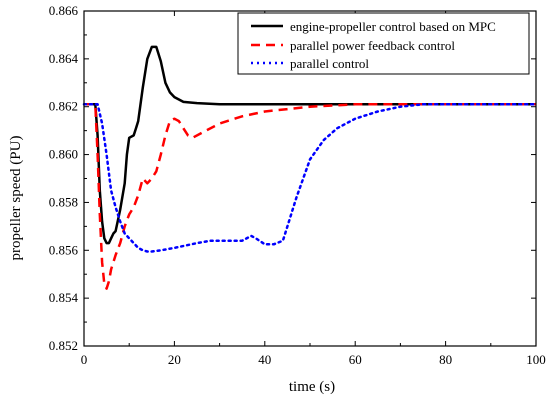 Image resolution: width=550 pixels, height=401 pixels. What do you see at coordinates (63, 154) in the screenshot?
I see `y-tick-label: 0.860` at bounding box center [63, 154].